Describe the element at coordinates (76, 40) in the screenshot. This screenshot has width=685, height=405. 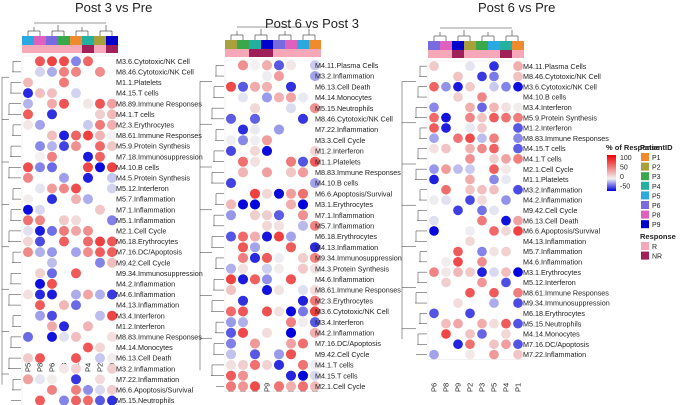
I see `patient-annotation-P1` at that location.